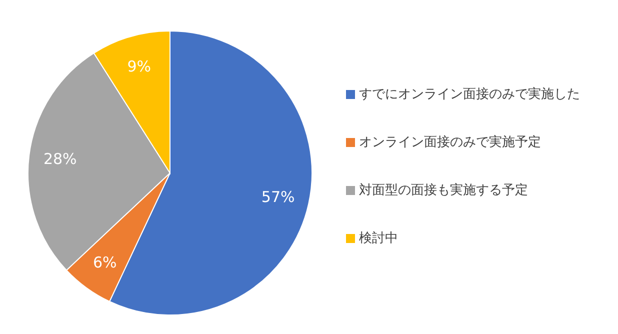 This screenshot has height=334, width=618. Describe the element at coordinates (60, 159) in the screenshot. I see `data-label: 28%` at that location.